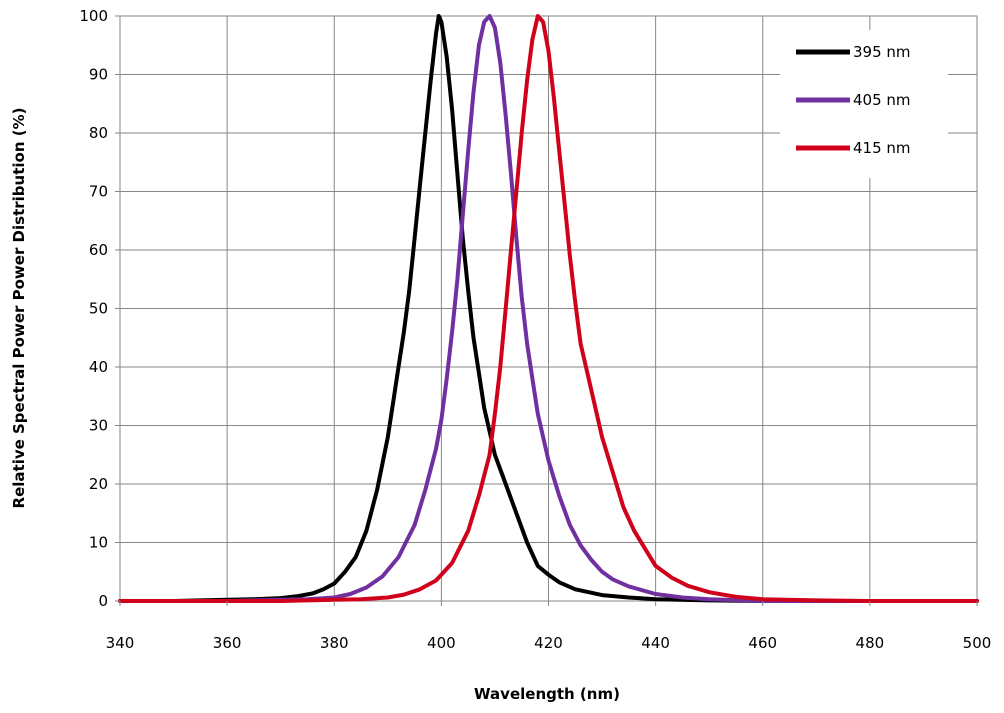 The image size is (1004, 713). I want to click on y-tick-label: 40, so click(98, 367).